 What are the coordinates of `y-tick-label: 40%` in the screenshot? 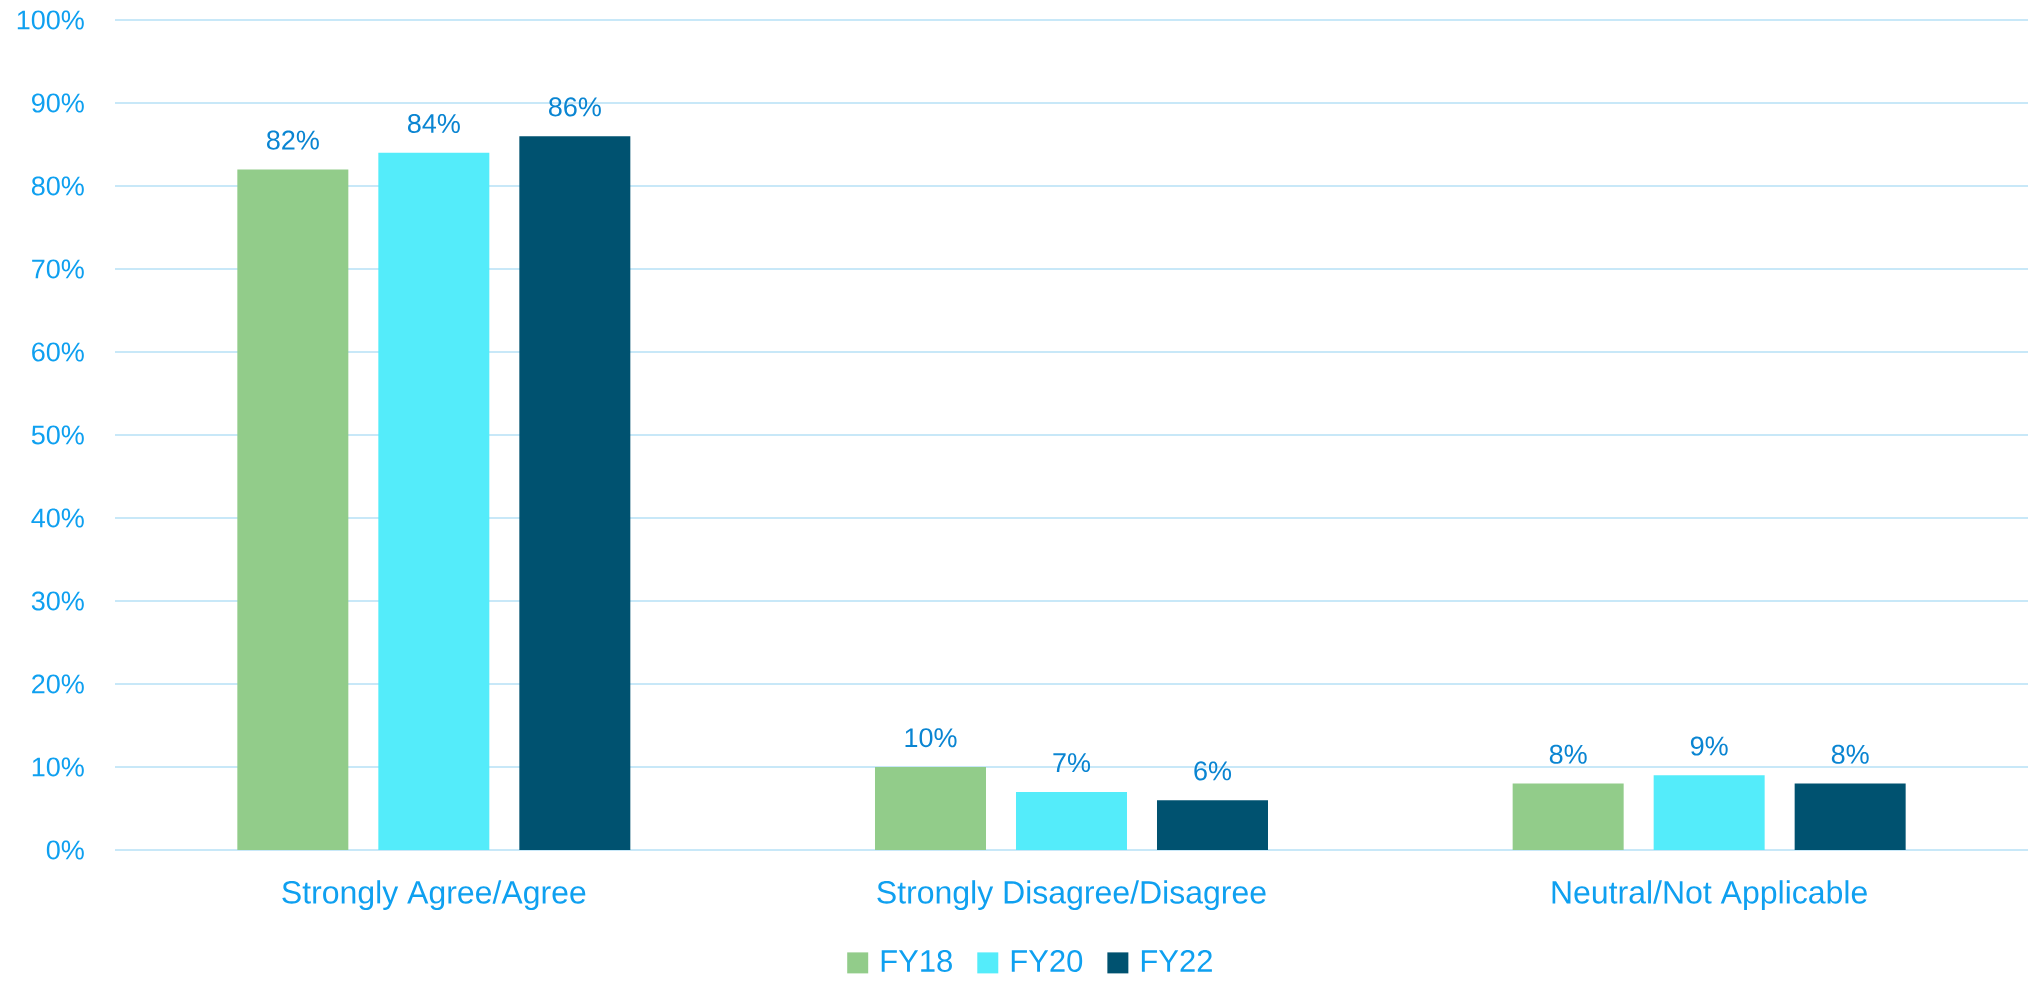 It's located at (57, 518).